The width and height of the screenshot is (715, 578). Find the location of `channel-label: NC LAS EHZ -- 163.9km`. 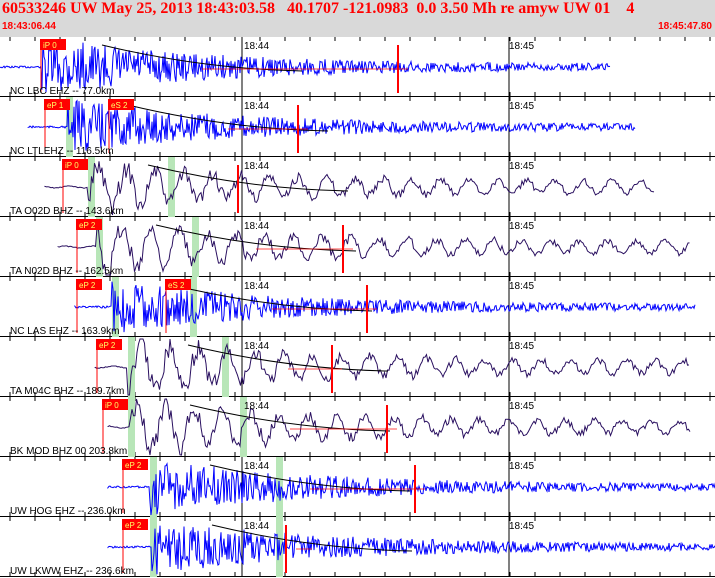

channel-label: NC LAS EHZ -- 163.9km is located at coordinates (64, 331).